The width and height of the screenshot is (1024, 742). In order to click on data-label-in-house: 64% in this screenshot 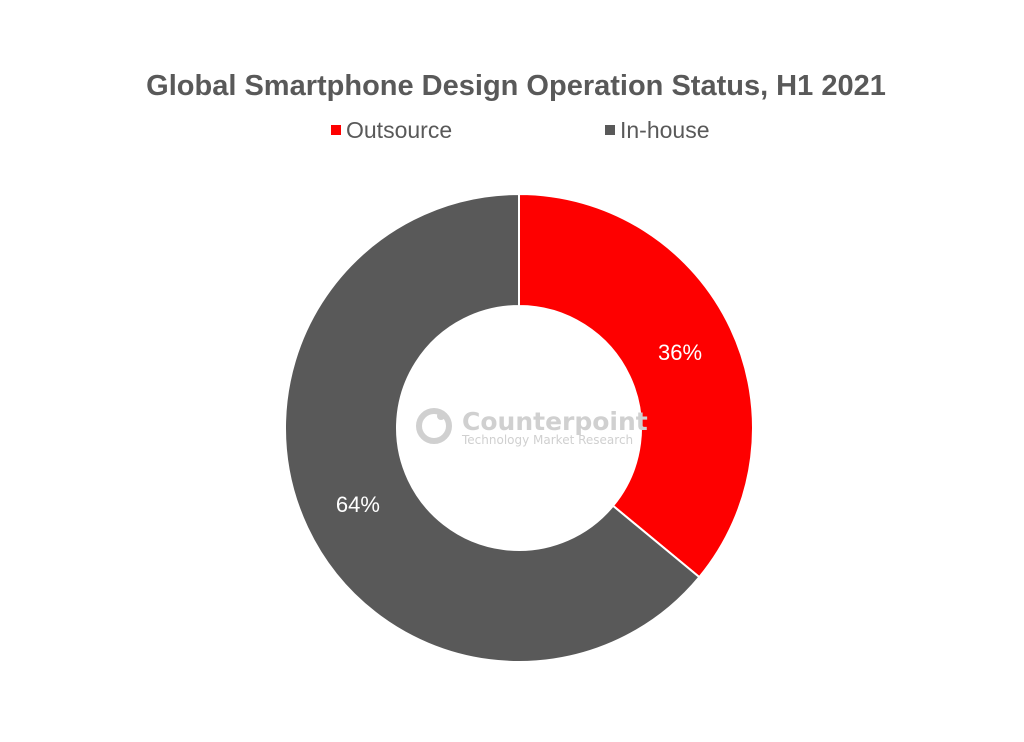, I will do `click(358, 504)`.